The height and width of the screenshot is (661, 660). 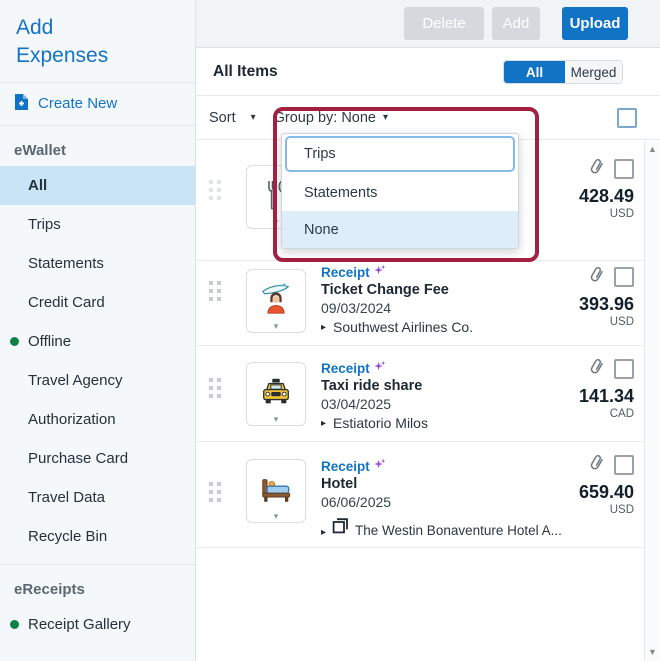 I want to click on upload-button: Upload, so click(x=595, y=23).